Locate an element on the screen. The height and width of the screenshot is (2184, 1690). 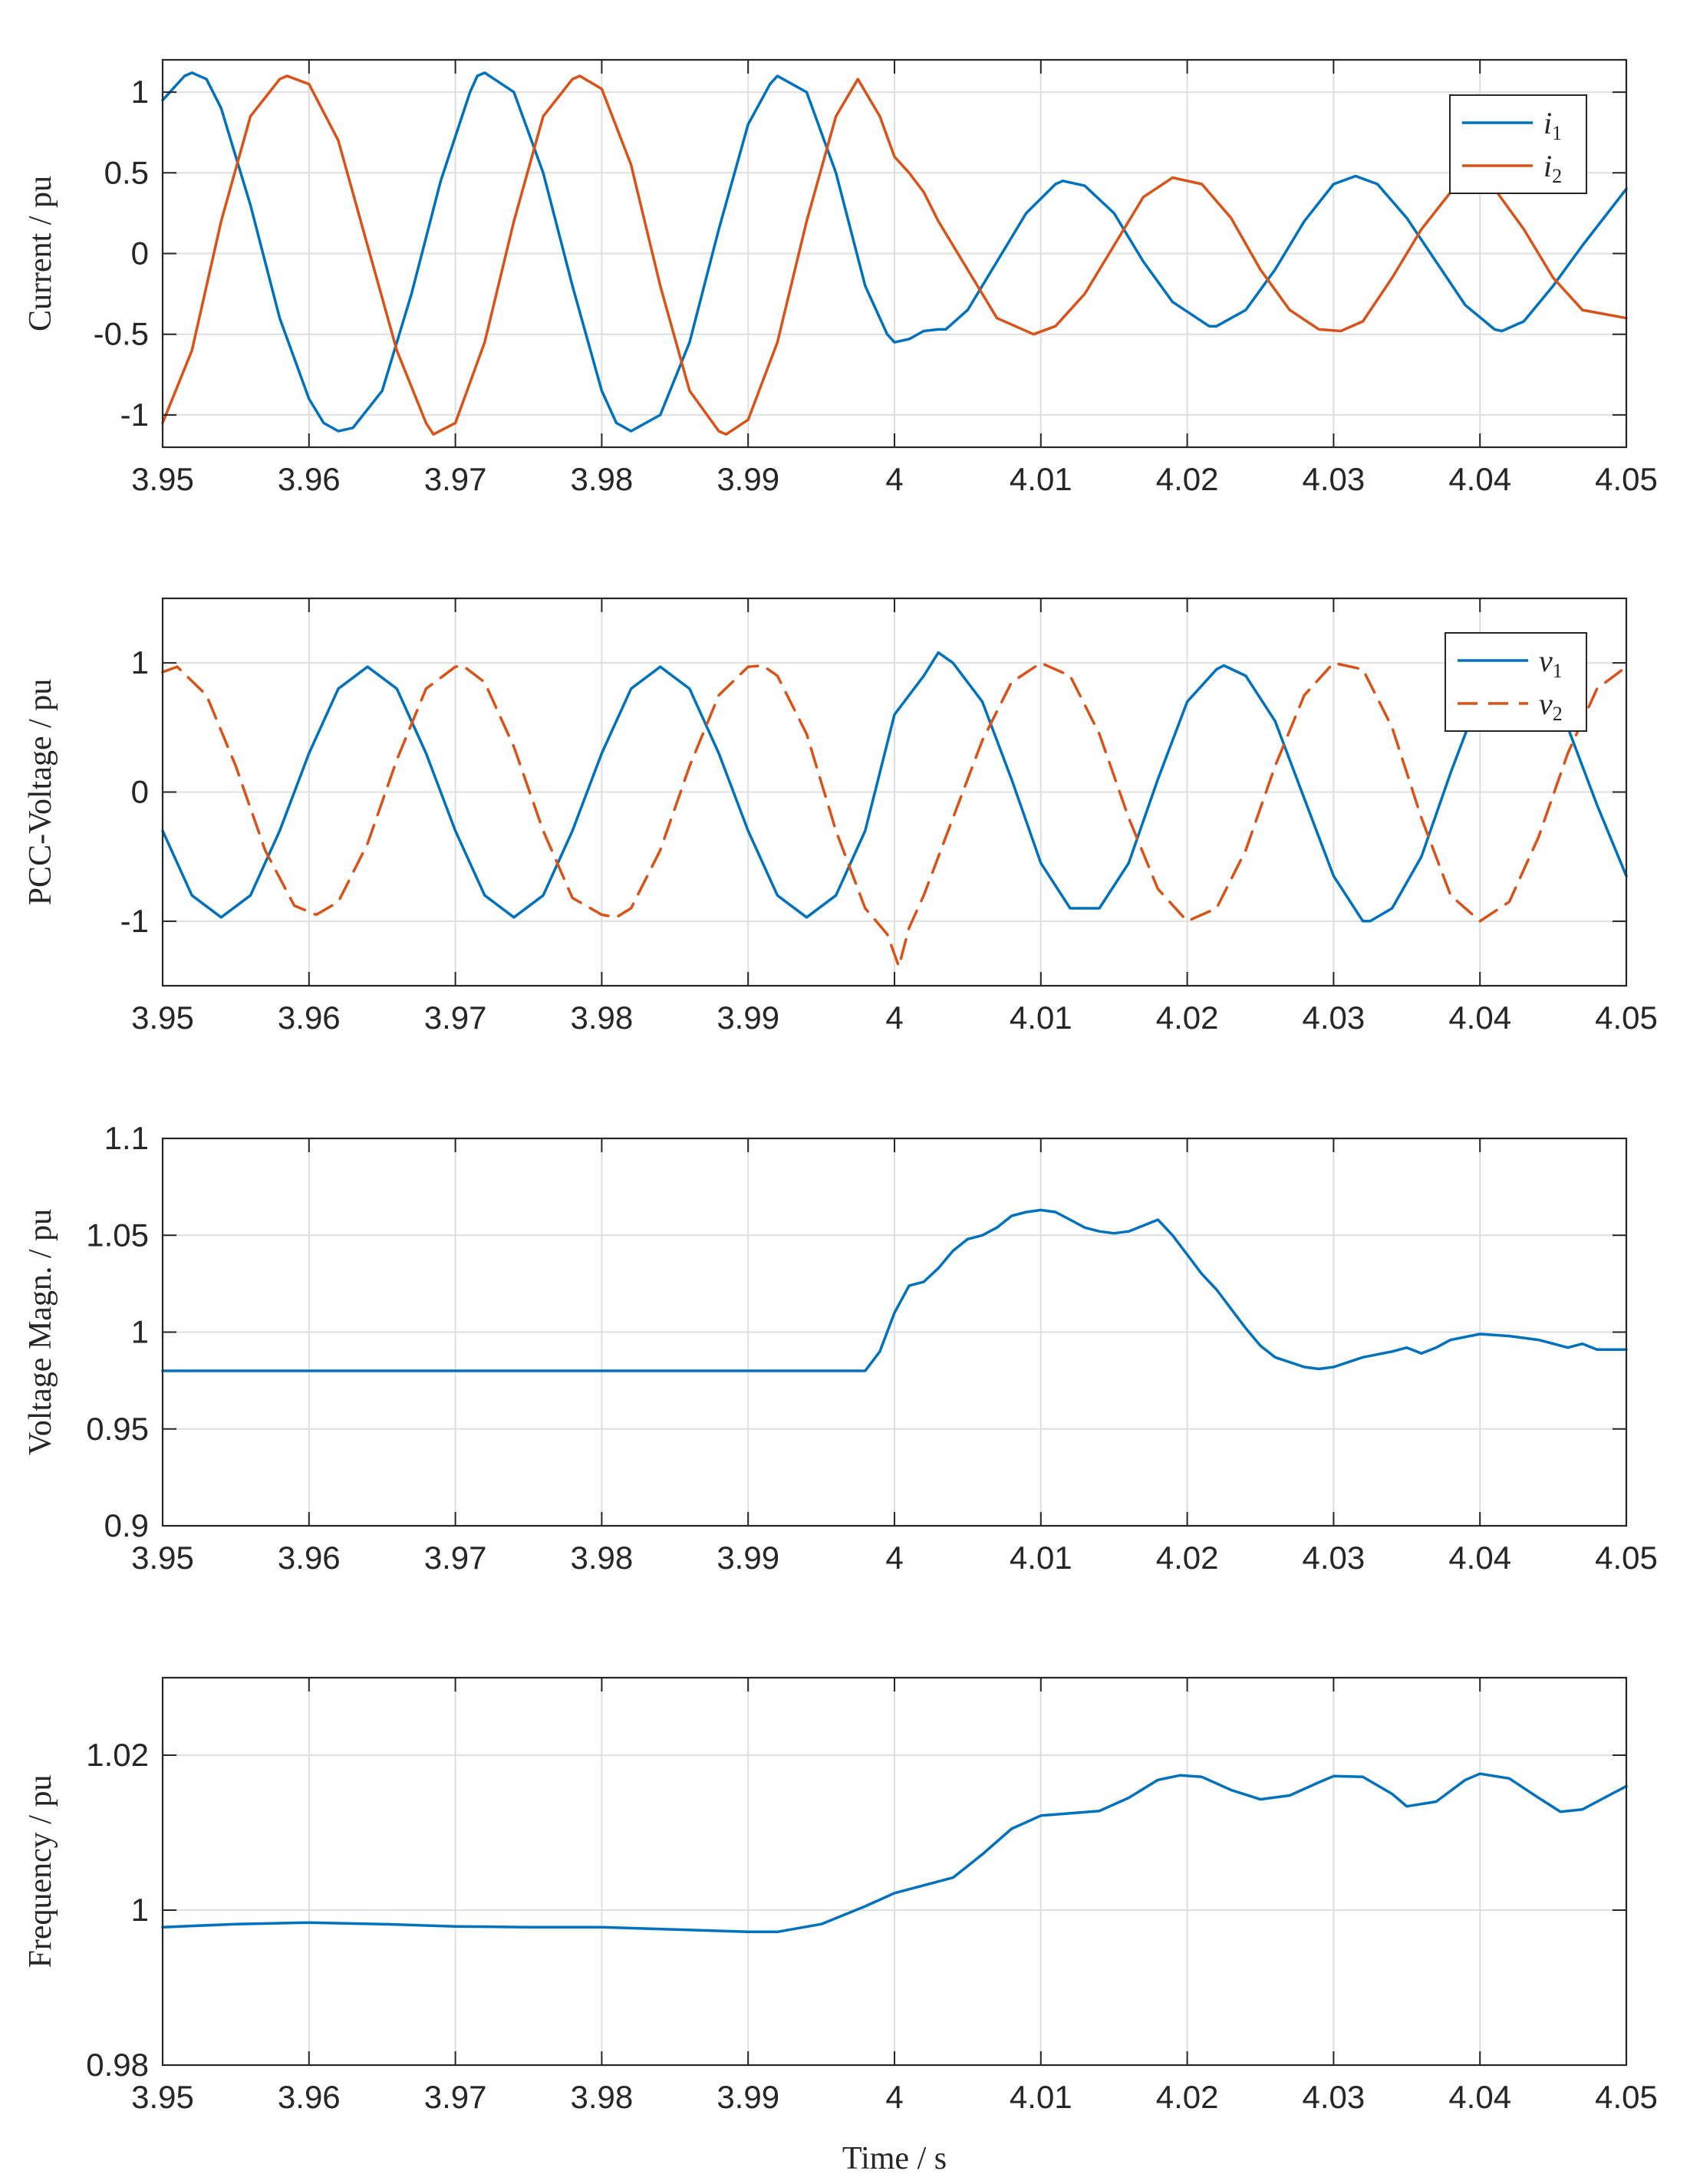
series-frequency is located at coordinates (894, 1853).